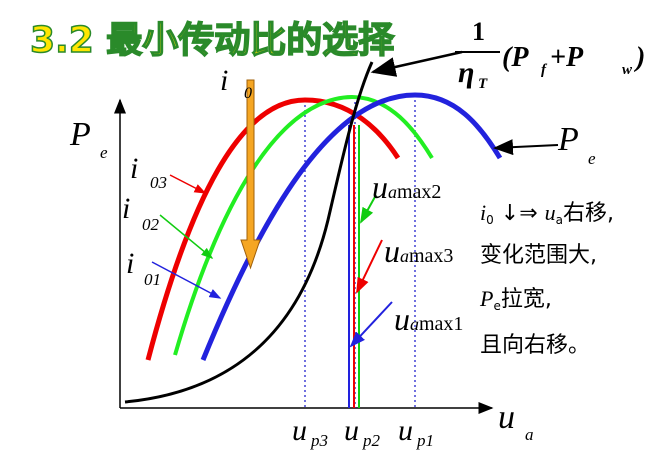  I want to click on note-line: Pe拉宽,, so click(515, 299).